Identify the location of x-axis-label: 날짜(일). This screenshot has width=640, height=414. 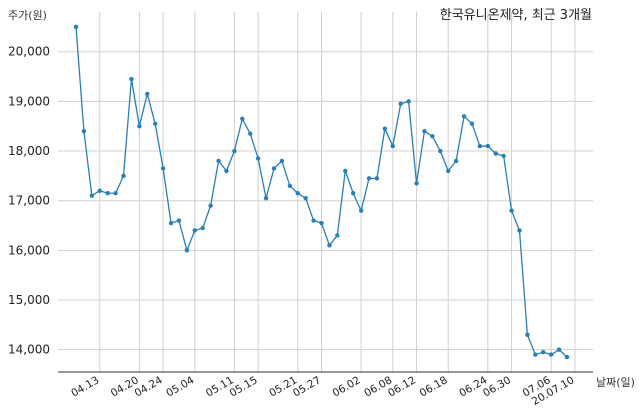
(615, 382).